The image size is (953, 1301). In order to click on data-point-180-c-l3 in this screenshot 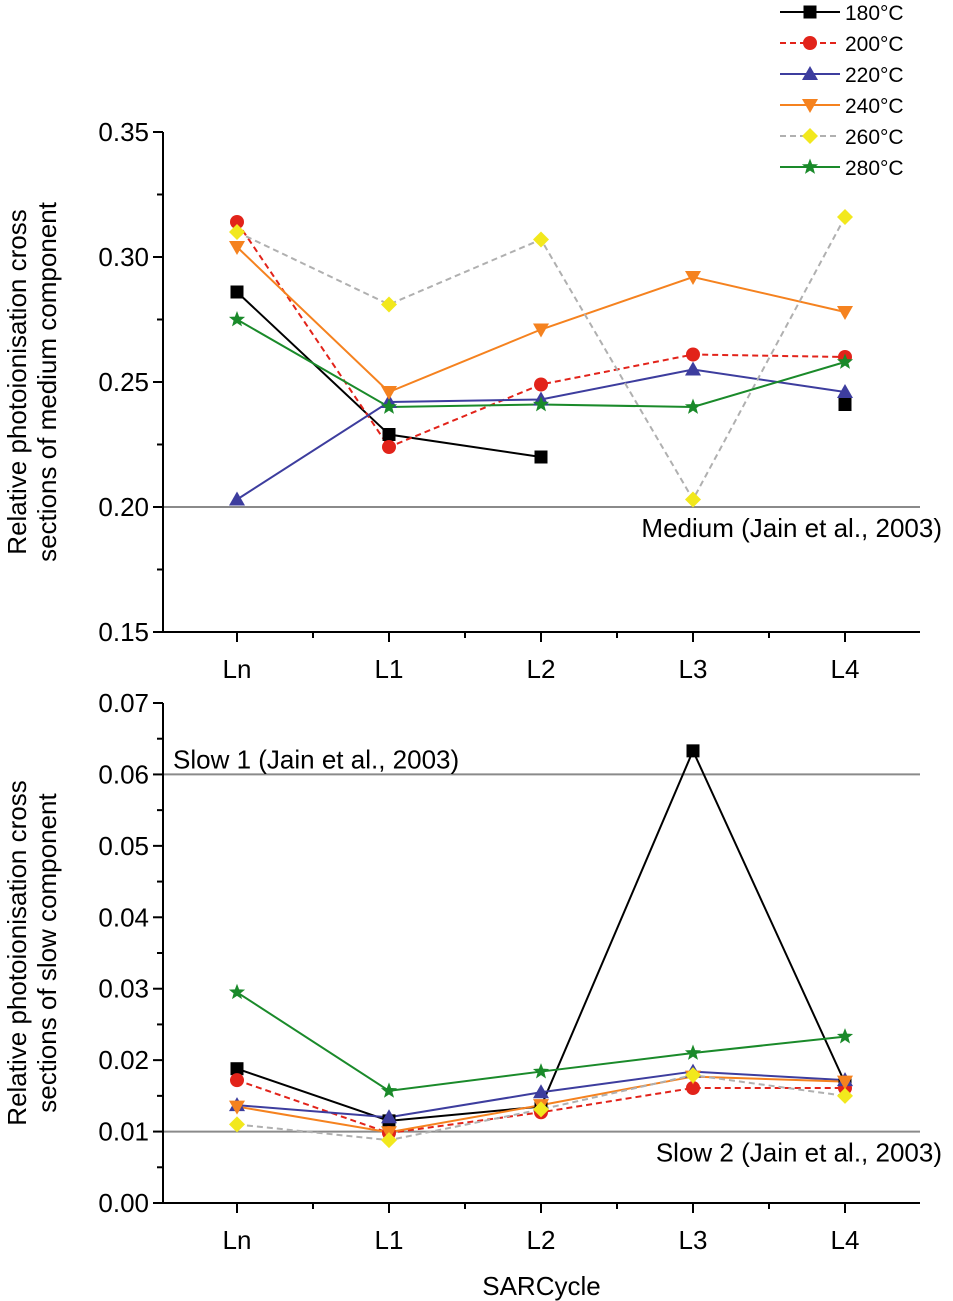, I will do `click(693, 751)`.